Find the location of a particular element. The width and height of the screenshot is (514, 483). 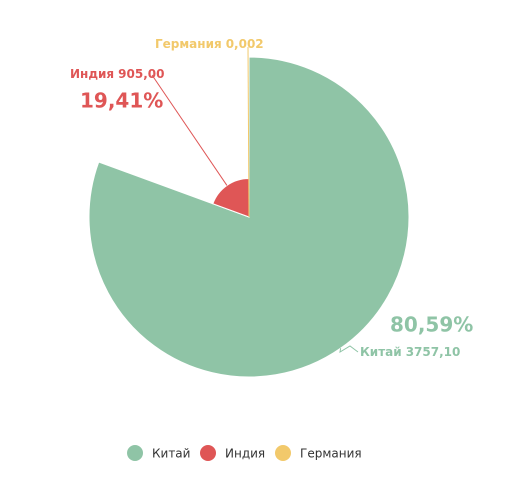

data-label: Германия 0,002 is located at coordinates (209, 44).